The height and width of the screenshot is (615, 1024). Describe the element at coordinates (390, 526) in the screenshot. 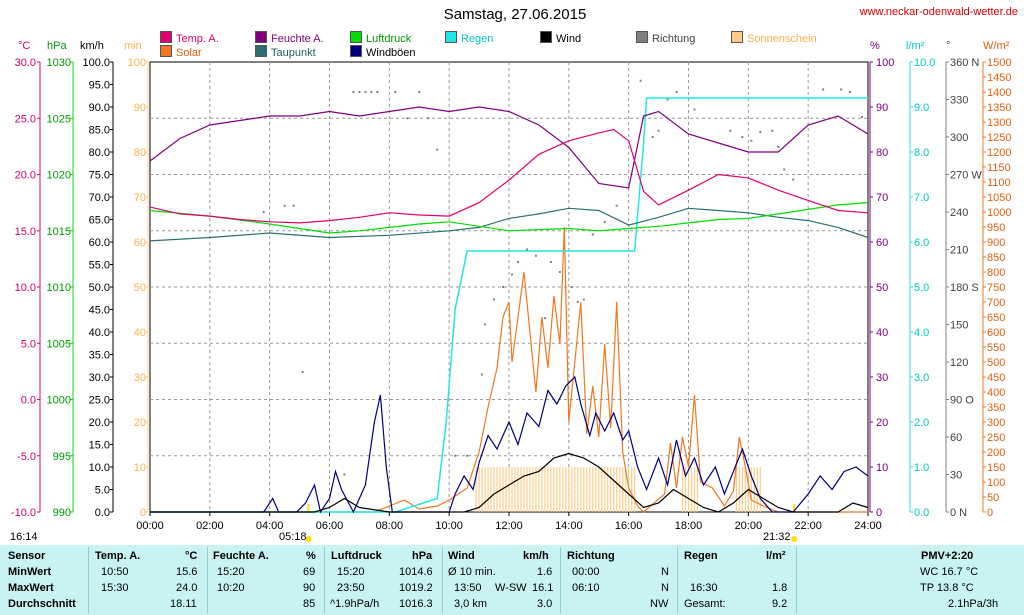

I see `x-tick-label: 08:00` at that location.